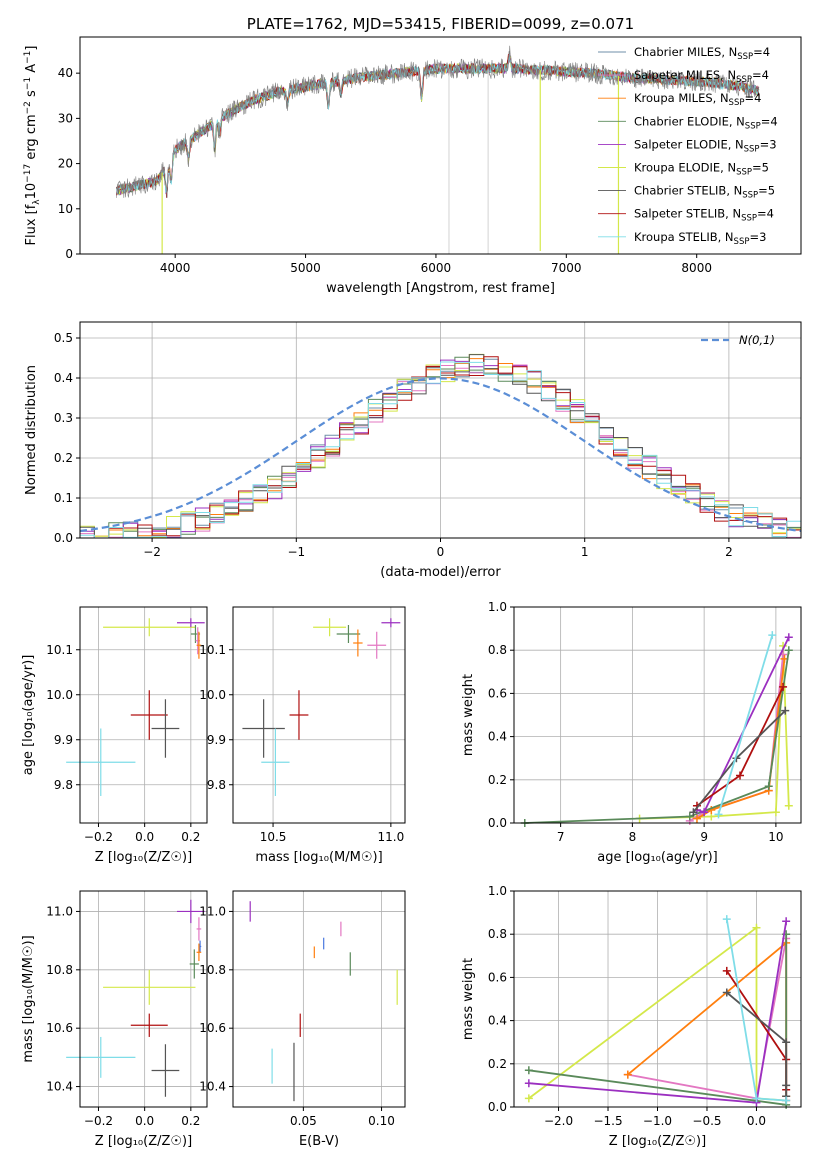 This screenshot has width=819, height=1170. Describe the element at coordinates (689, 121) in the screenshot. I see `legend-name: Chabrier ELODIE, N` at that location.